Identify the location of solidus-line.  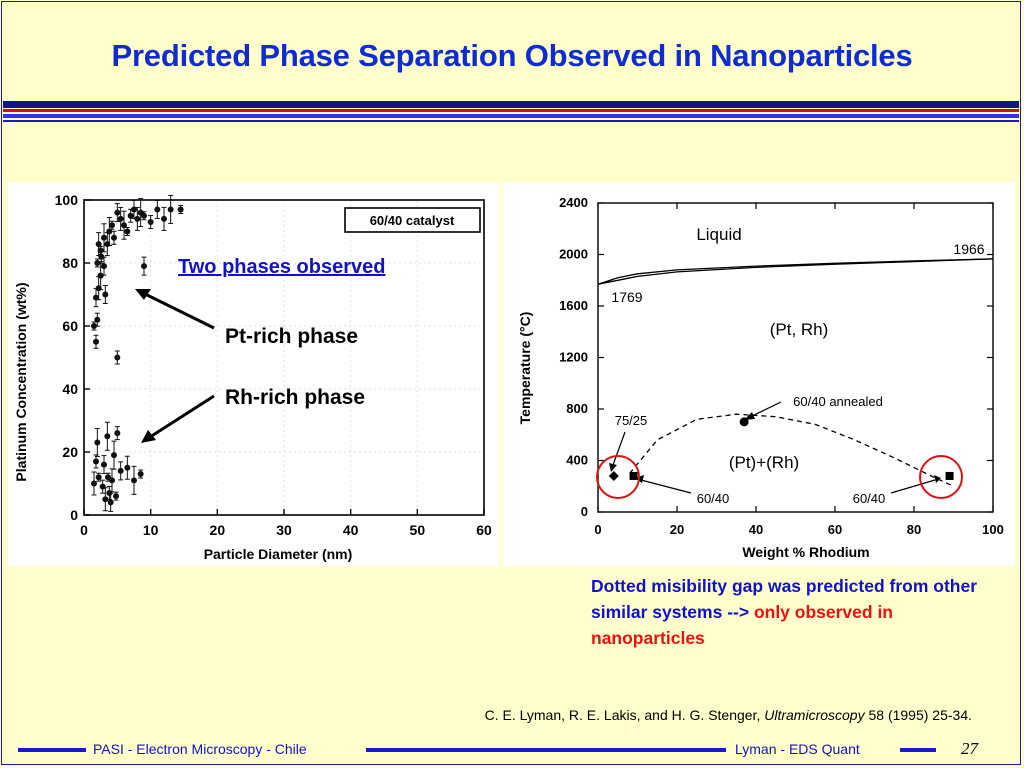
(795, 271).